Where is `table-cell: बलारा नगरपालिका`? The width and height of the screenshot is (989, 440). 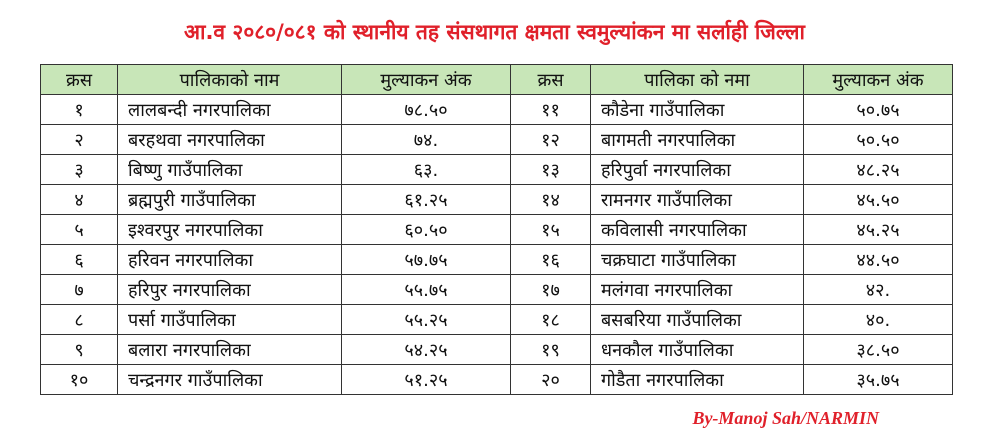 table-cell: बलारा नगरपालिका is located at coordinates (229, 349).